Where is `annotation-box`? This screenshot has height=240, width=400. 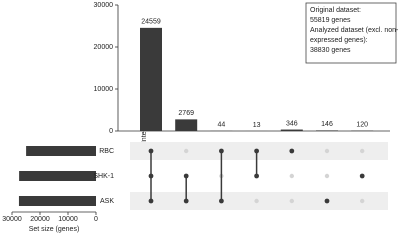
annotation-box is located at coordinates (351, 33).